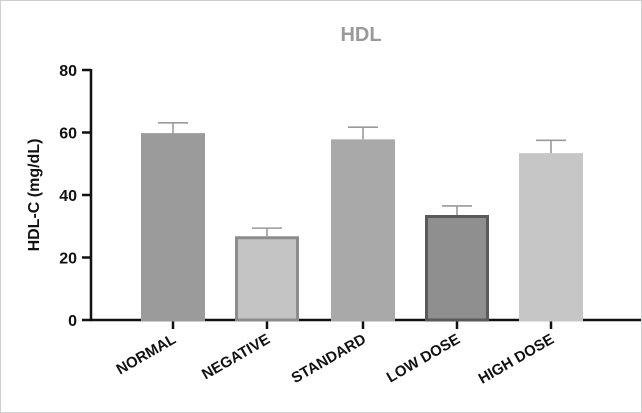 Image resolution: width=642 pixels, height=413 pixels. I want to click on category-label-negative: NEGATIVE, so click(236, 357).